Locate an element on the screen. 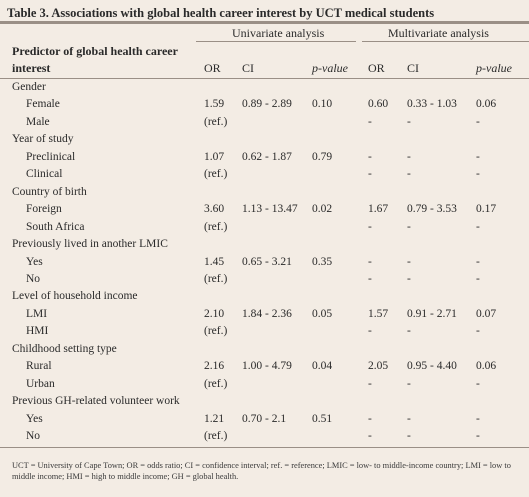  table-row: HMI (ref.) - - - is located at coordinates (264, 331).